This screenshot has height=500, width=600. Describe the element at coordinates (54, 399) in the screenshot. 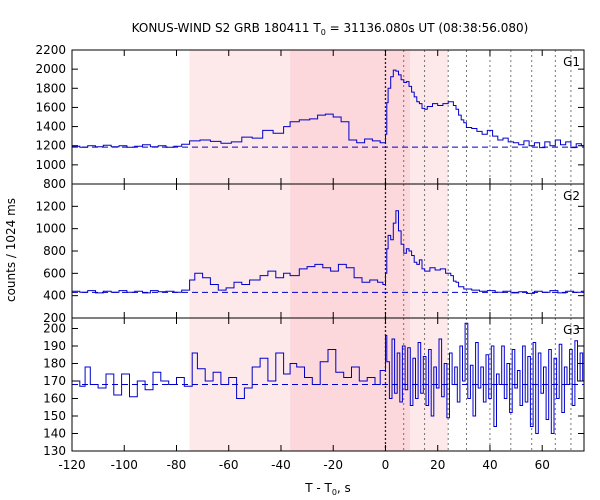

I see `y-tick-label: 160` at that location.